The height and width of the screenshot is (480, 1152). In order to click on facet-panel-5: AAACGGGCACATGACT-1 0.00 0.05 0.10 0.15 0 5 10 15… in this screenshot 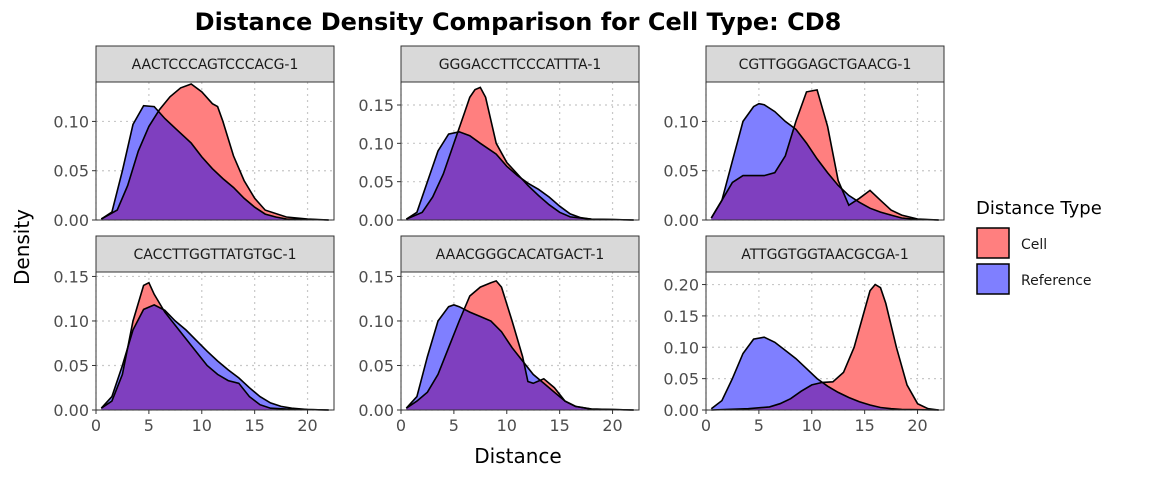, I will do `click(499, 335)`.